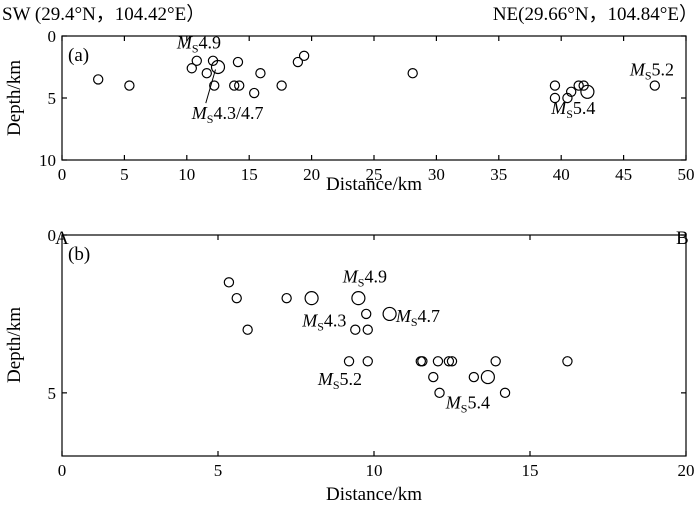 Image resolution: width=700 pixels, height=510 pixels. I want to click on y-tick-label: 10, so click(47, 160).